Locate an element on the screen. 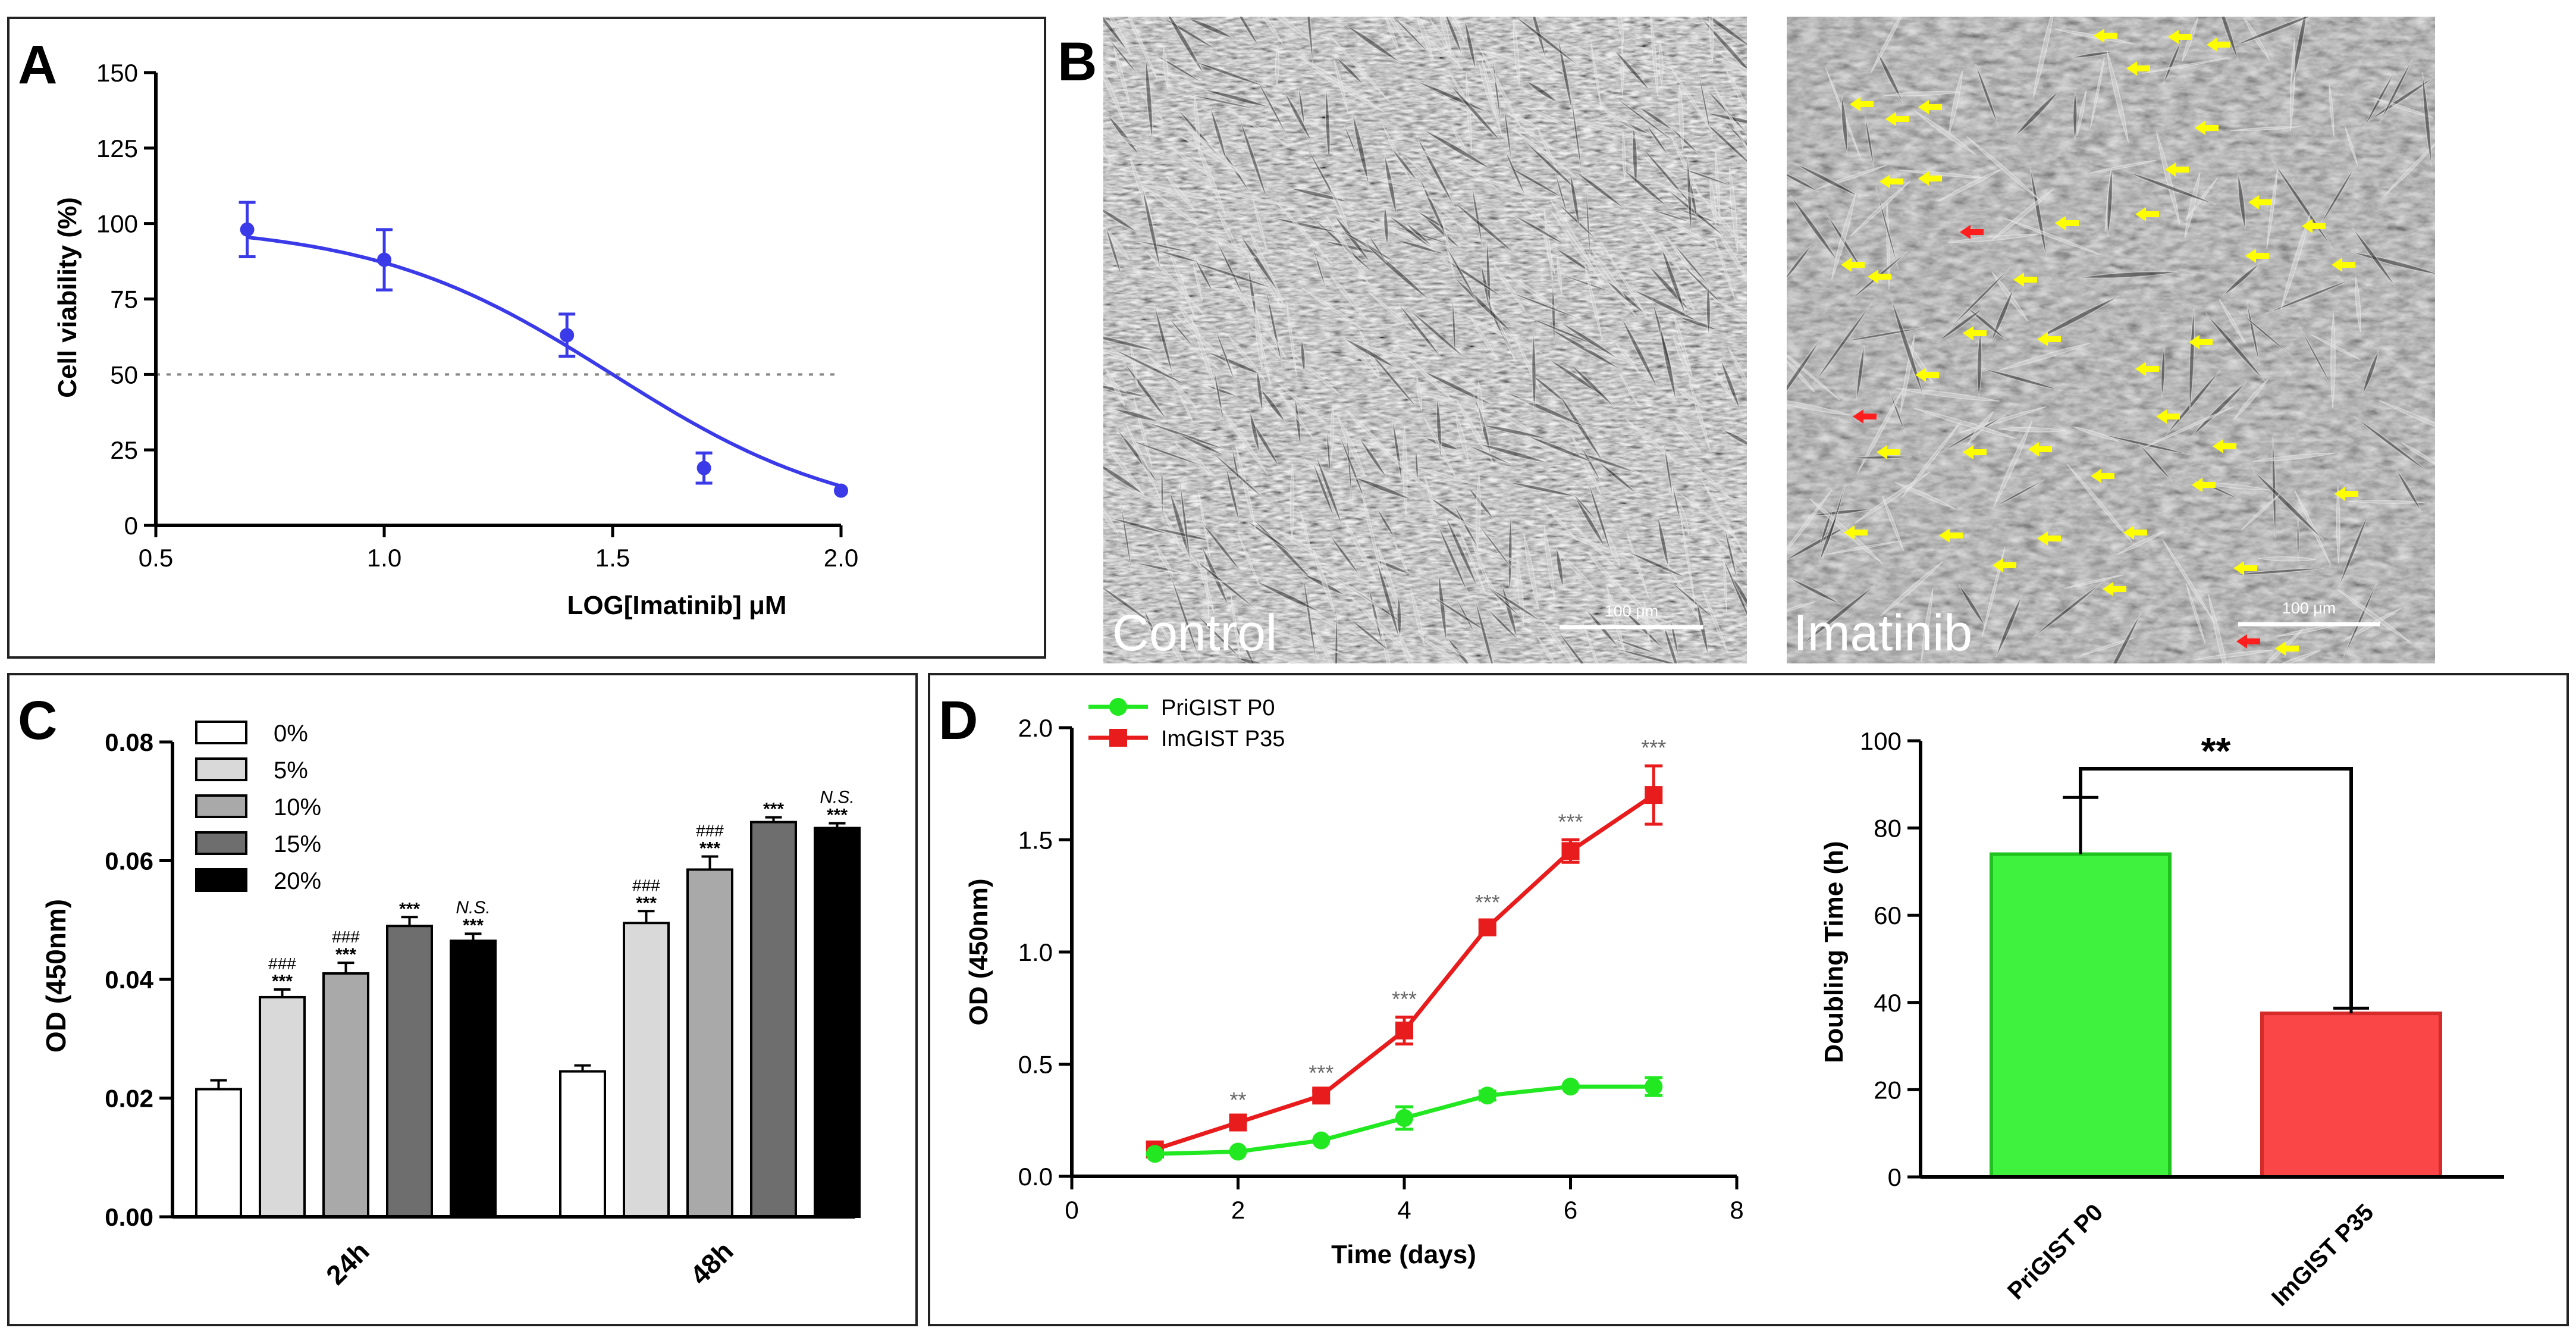  chart-d-growth-y-tick-label: 0.5 is located at coordinates (1035, 1065).